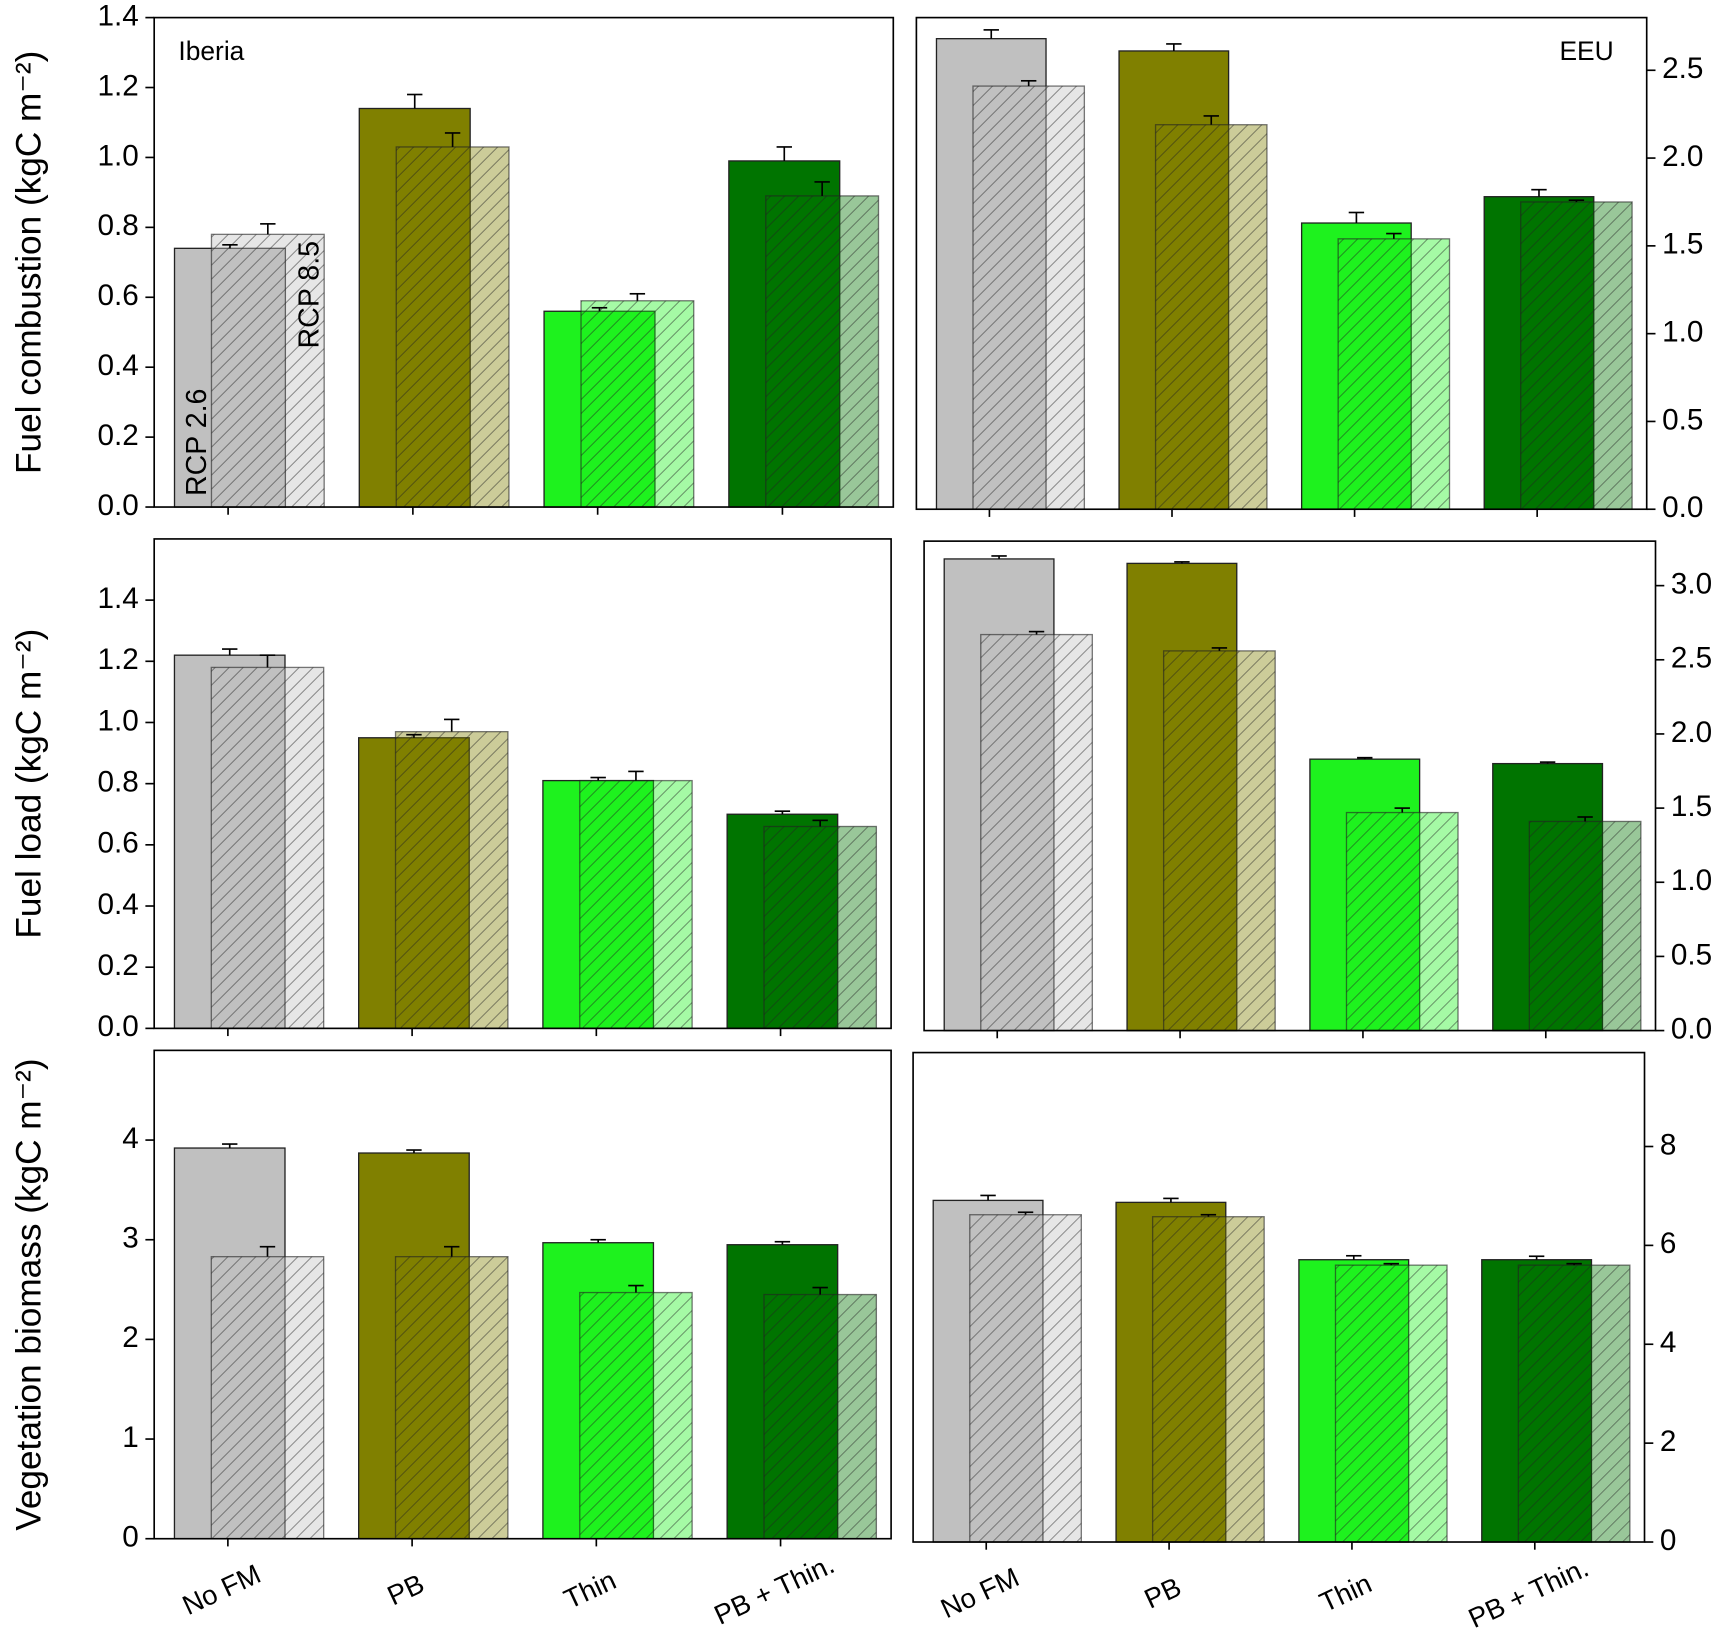  What do you see at coordinates (211, 51) in the screenshot?
I see `region-label: Iberia` at bounding box center [211, 51].